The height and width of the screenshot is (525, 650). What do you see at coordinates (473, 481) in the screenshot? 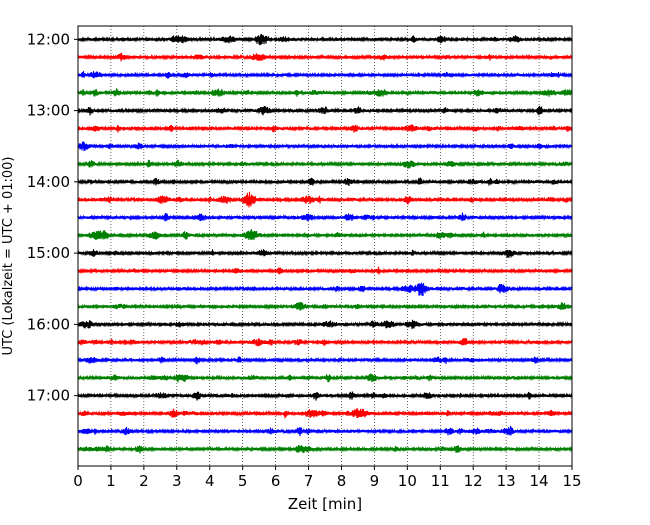
I see `x-tick-label: 12` at bounding box center [473, 481].